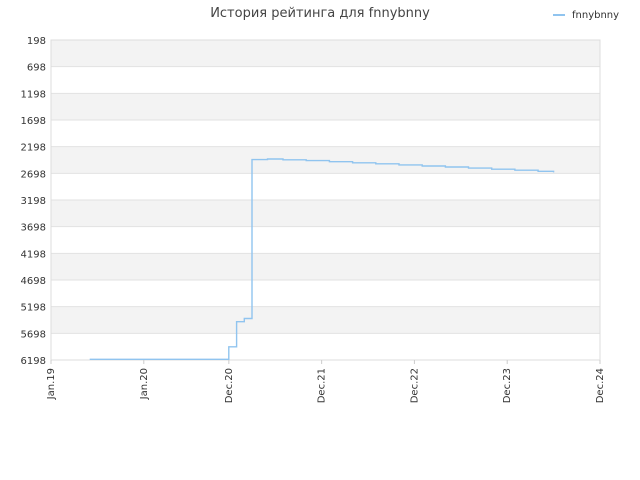 The width and height of the screenshot is (640, 480). Describe the element at coordinates (507, 385) in the screenshot. I see `x-tick-label: Dec.23` at that location.